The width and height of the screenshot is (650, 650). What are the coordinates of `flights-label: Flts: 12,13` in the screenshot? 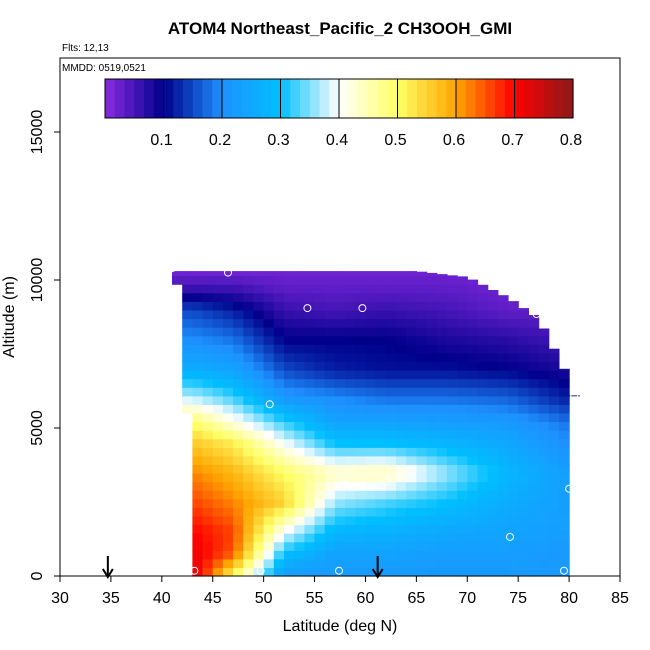 It's located at (85, 48).